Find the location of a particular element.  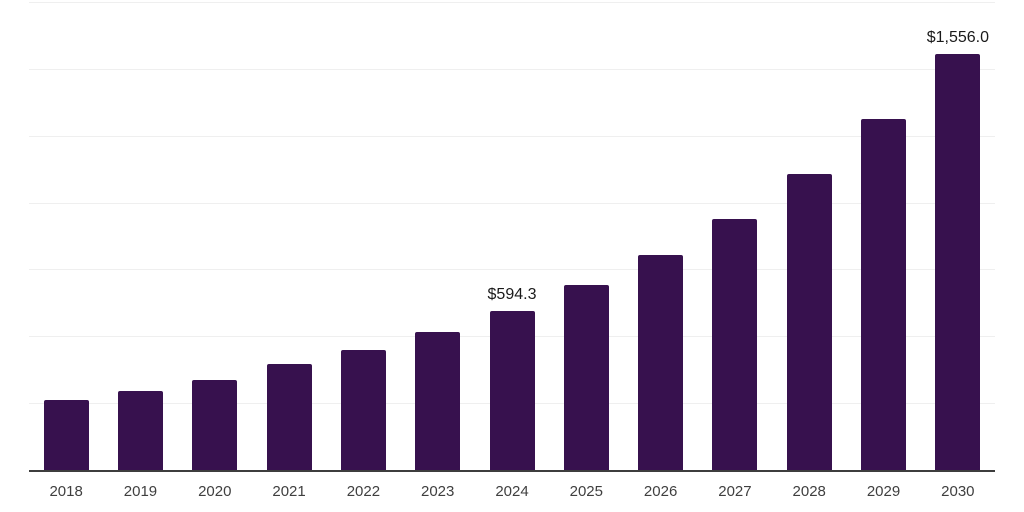

x-axis-label-2021: 2021 is located at coordinates (289, 491).